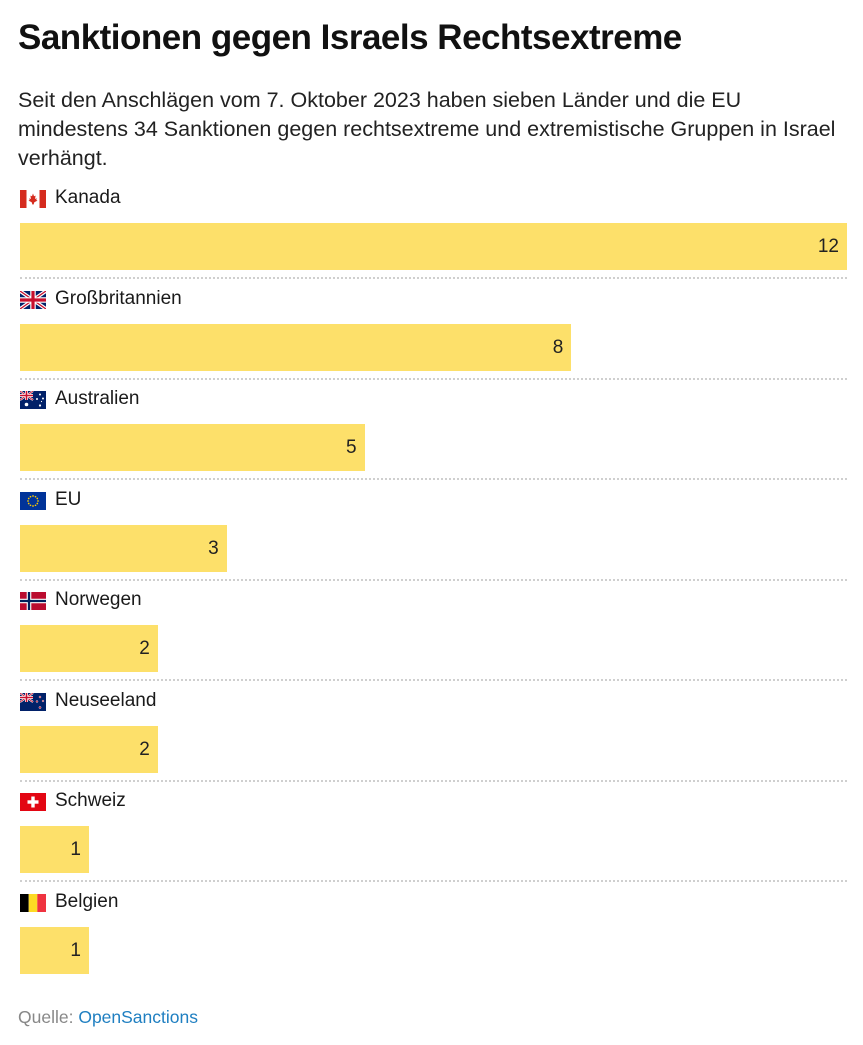  Describe the element at coordinates (350, 37) in the screenshot. I see `chart-title: Sanktionen gegen Israels Rechtsextreme` at that location.